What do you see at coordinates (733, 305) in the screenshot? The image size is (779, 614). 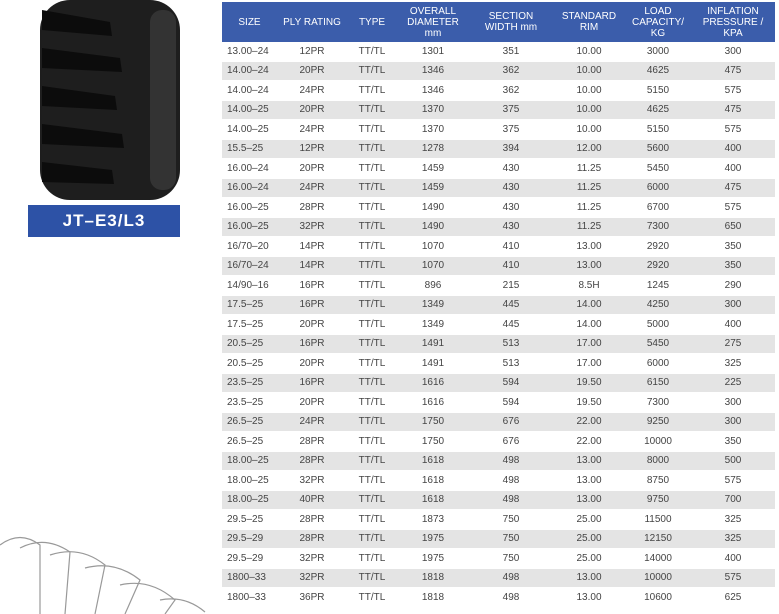 I see `table-cell: 300` at bounding box center [733, 305].